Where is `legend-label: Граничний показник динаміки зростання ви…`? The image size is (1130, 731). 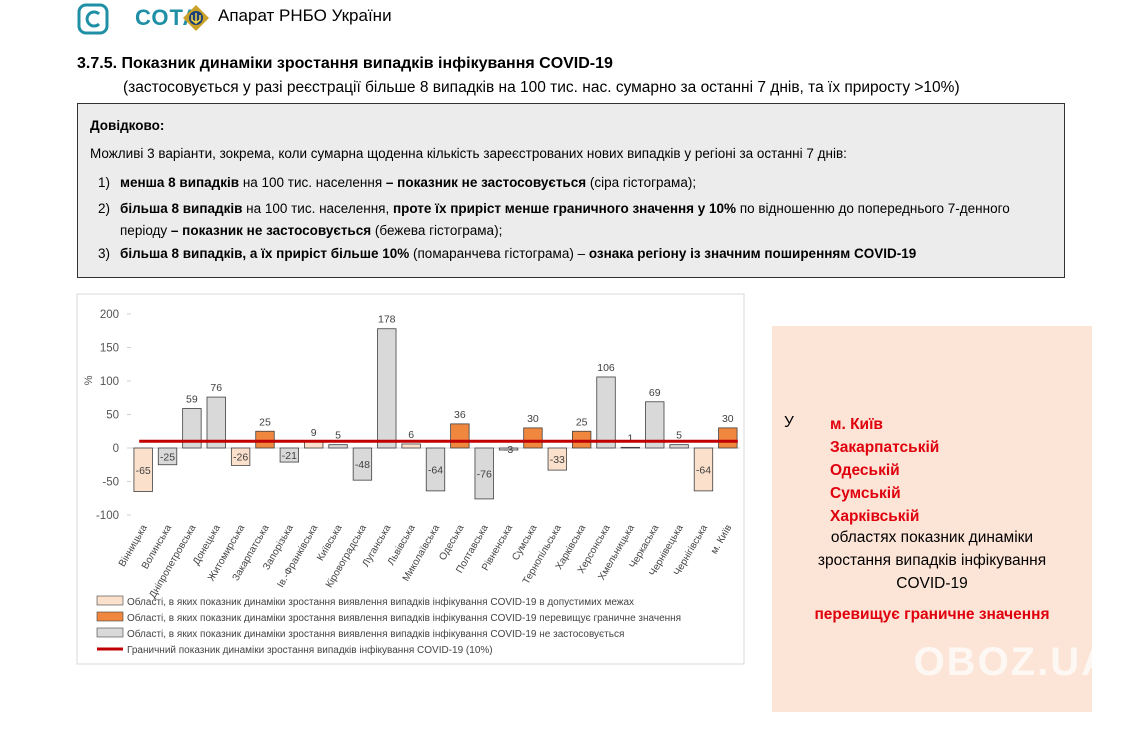
legend-label: Граничний показник динаміки зростання ви… is located at coordinates (310, 650).